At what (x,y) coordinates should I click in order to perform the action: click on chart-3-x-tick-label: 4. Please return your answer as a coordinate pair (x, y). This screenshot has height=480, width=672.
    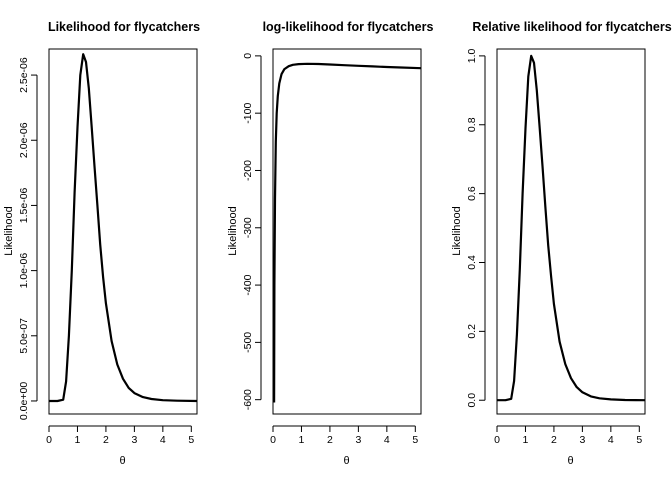
    Looking at the image, I should click on (611, 440).